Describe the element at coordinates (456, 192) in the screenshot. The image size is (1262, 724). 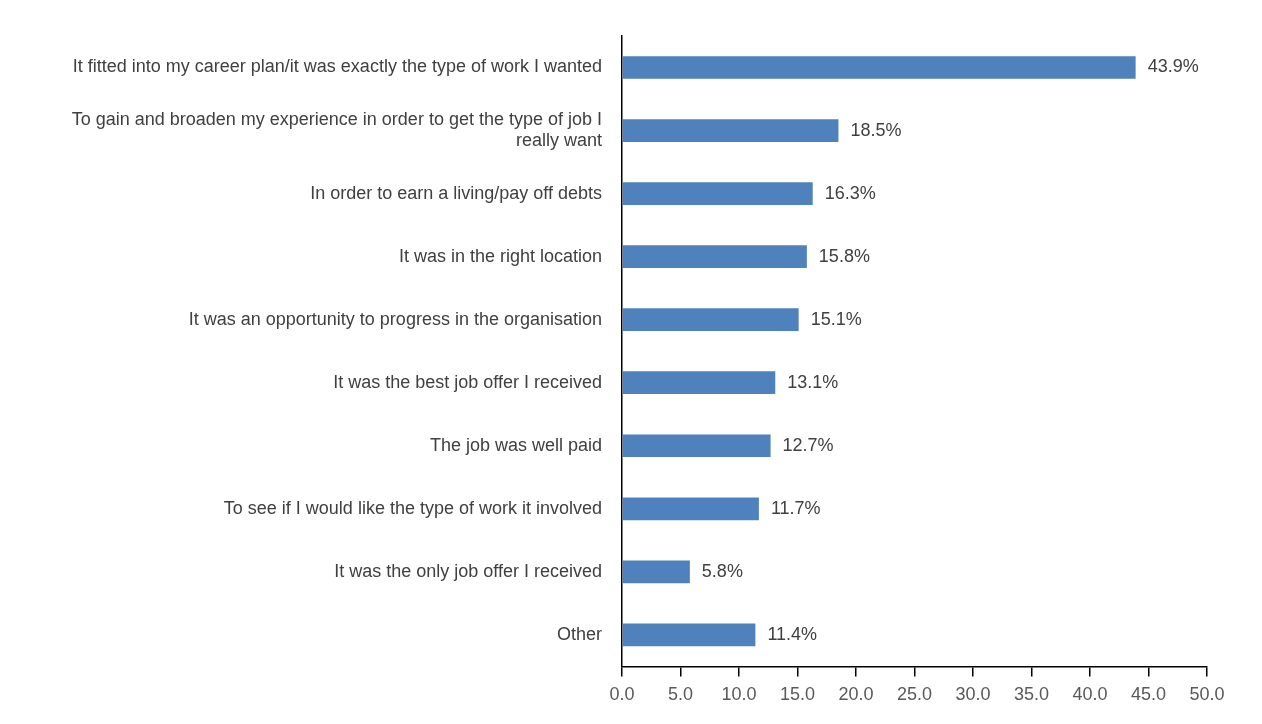
I see `y-tick-label: In order to earn a living/pay off debts` at that location.